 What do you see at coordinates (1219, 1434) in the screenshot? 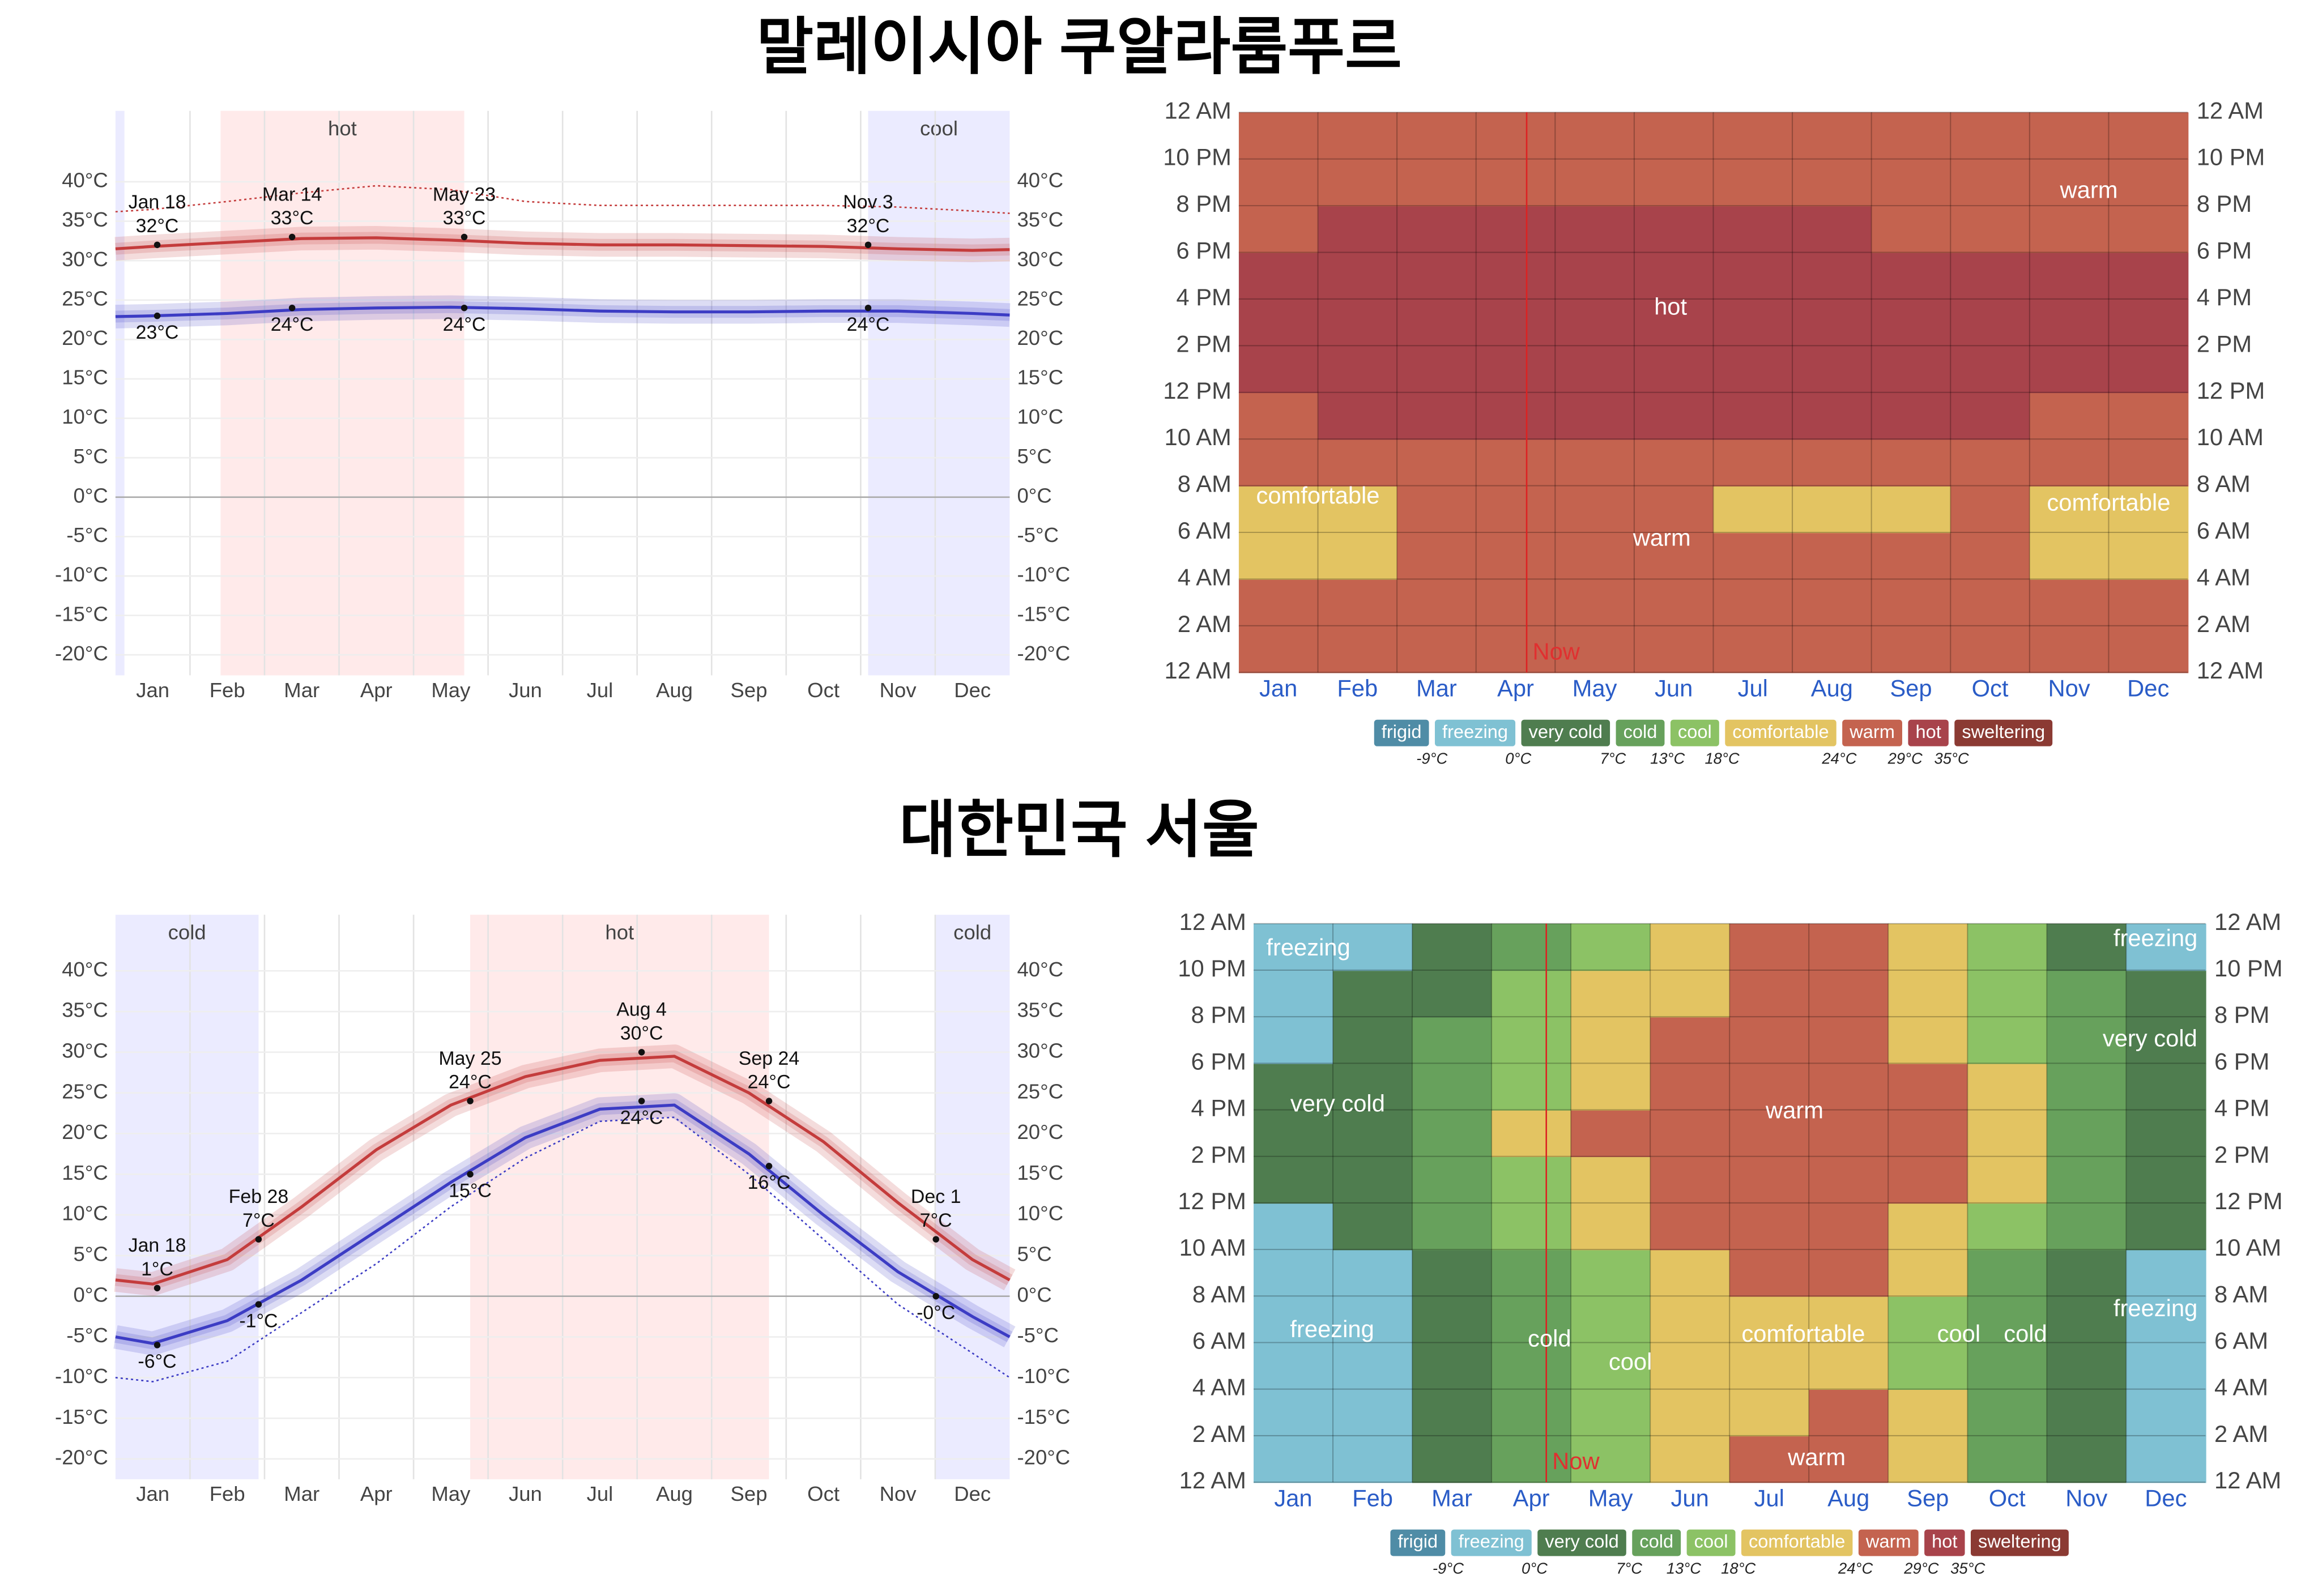
I see `y-tick-label: 2 AM` at bounding box center [1219, 1434].